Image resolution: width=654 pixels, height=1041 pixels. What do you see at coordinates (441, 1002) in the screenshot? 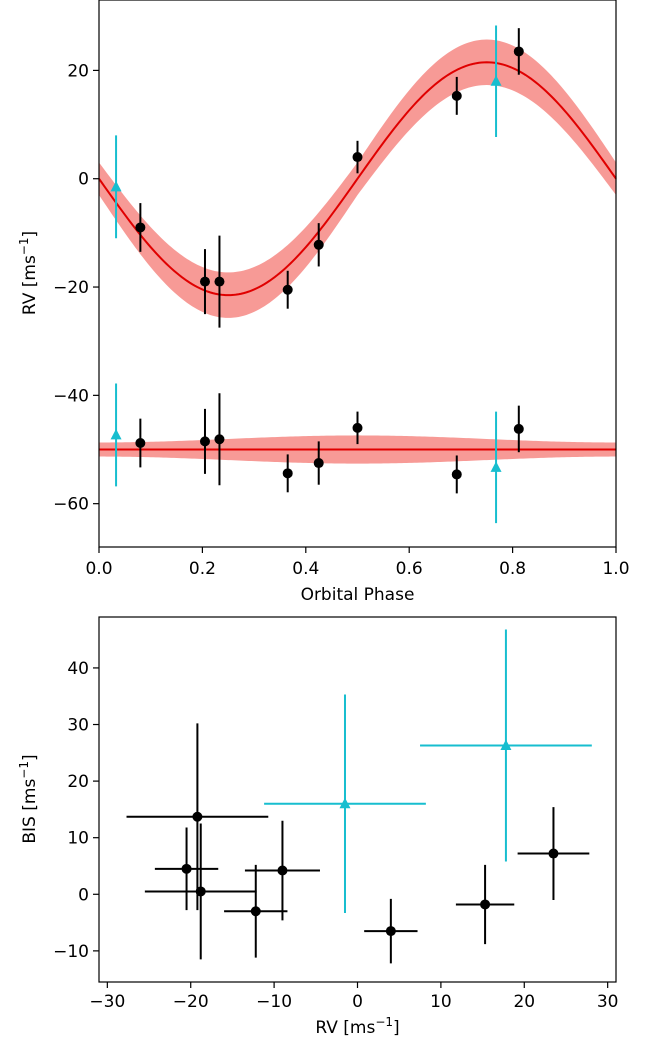
I see `x-tick-label: 10` at bounding box center [441, 1002].